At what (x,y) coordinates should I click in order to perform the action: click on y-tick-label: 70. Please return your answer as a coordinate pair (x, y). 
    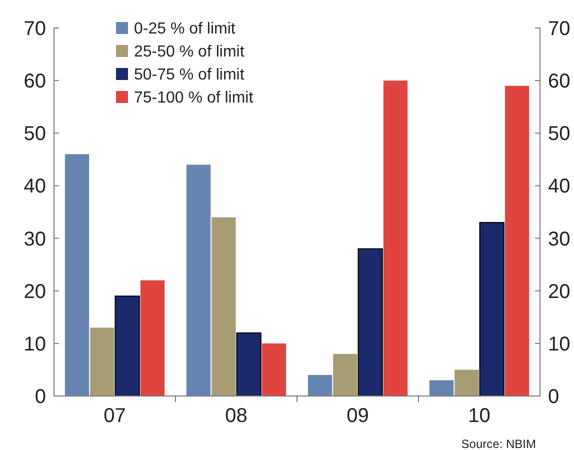
    Looking at the image, I should click on (35, 29).